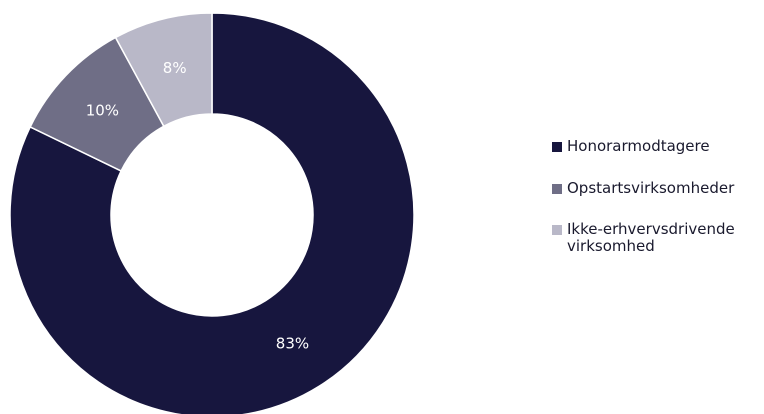  What do you see at coordinates (651, 188) in the screenshot?
I see `legend-label: Opstartsvirksomheder` at bounding box center [651, 188].